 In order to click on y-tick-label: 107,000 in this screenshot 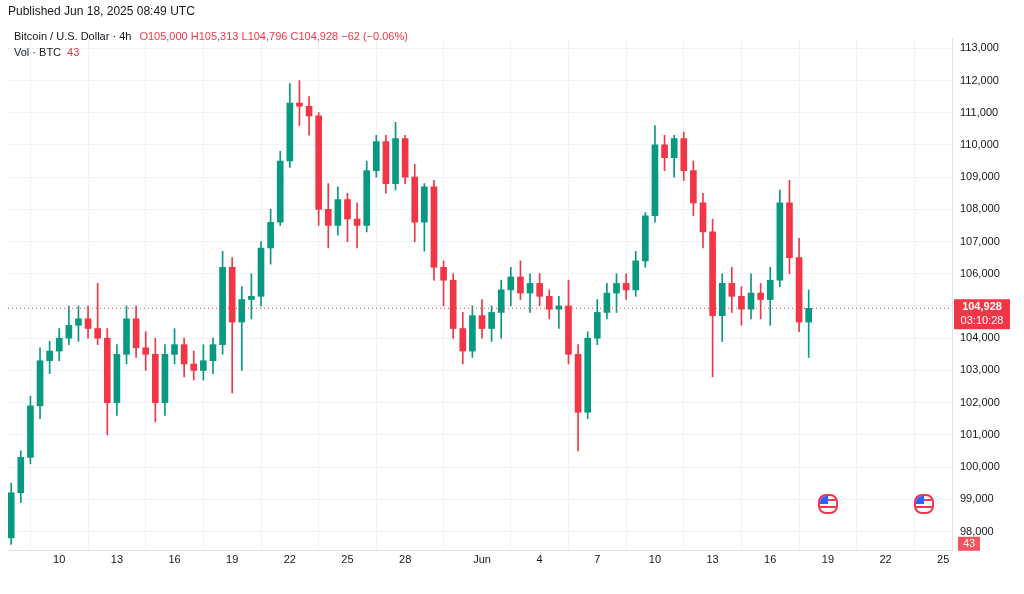, I will do `click(980, 240)`.